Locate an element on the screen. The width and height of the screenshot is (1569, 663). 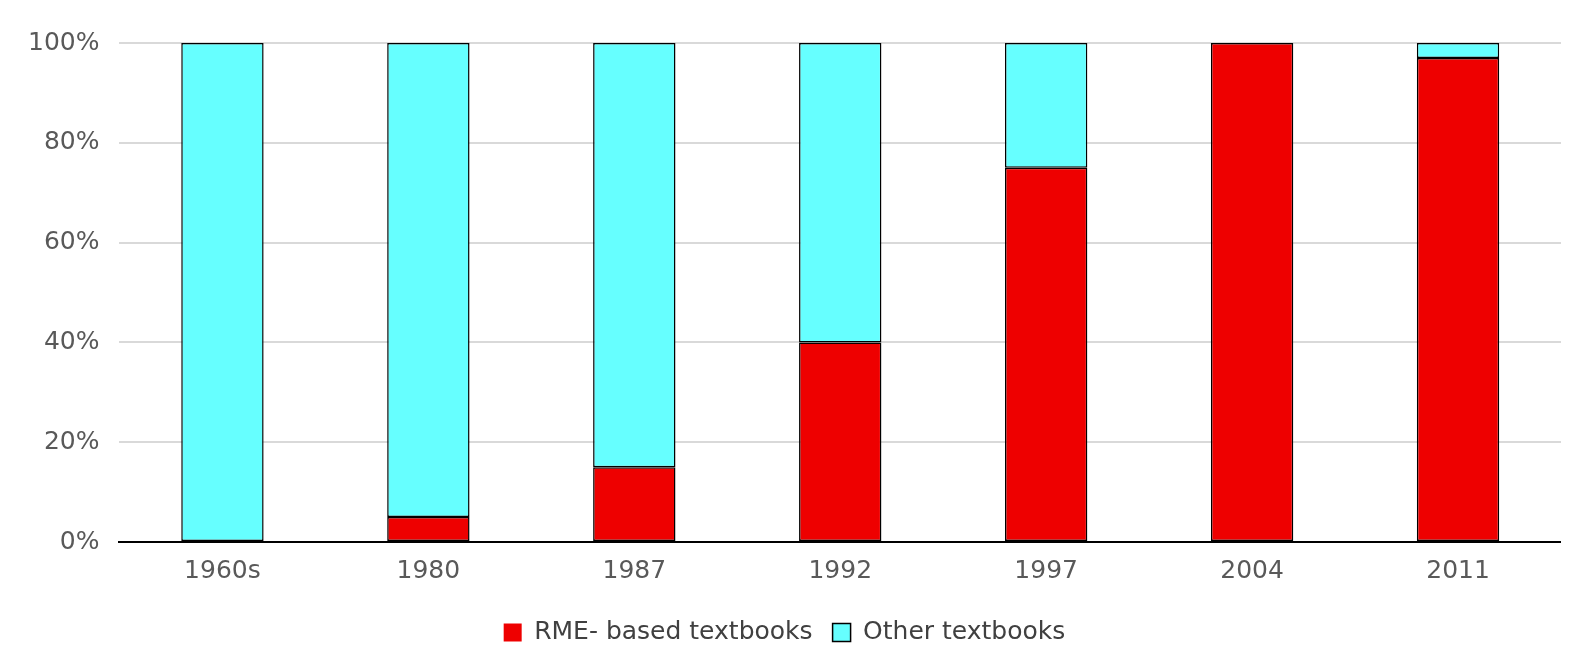
x-tick-label: 1997 is located at coordinates (1046, 569).